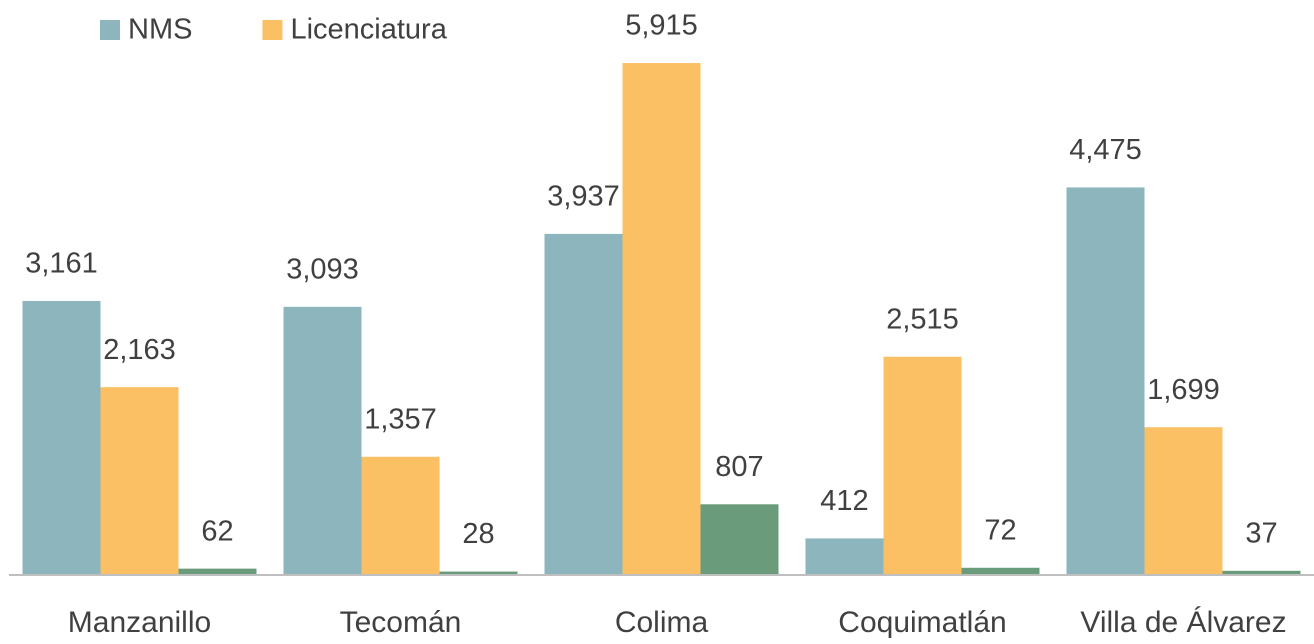 This screenshot has width=1314, height=644. I want to click on data-label: 3,937, so click(583, 197).